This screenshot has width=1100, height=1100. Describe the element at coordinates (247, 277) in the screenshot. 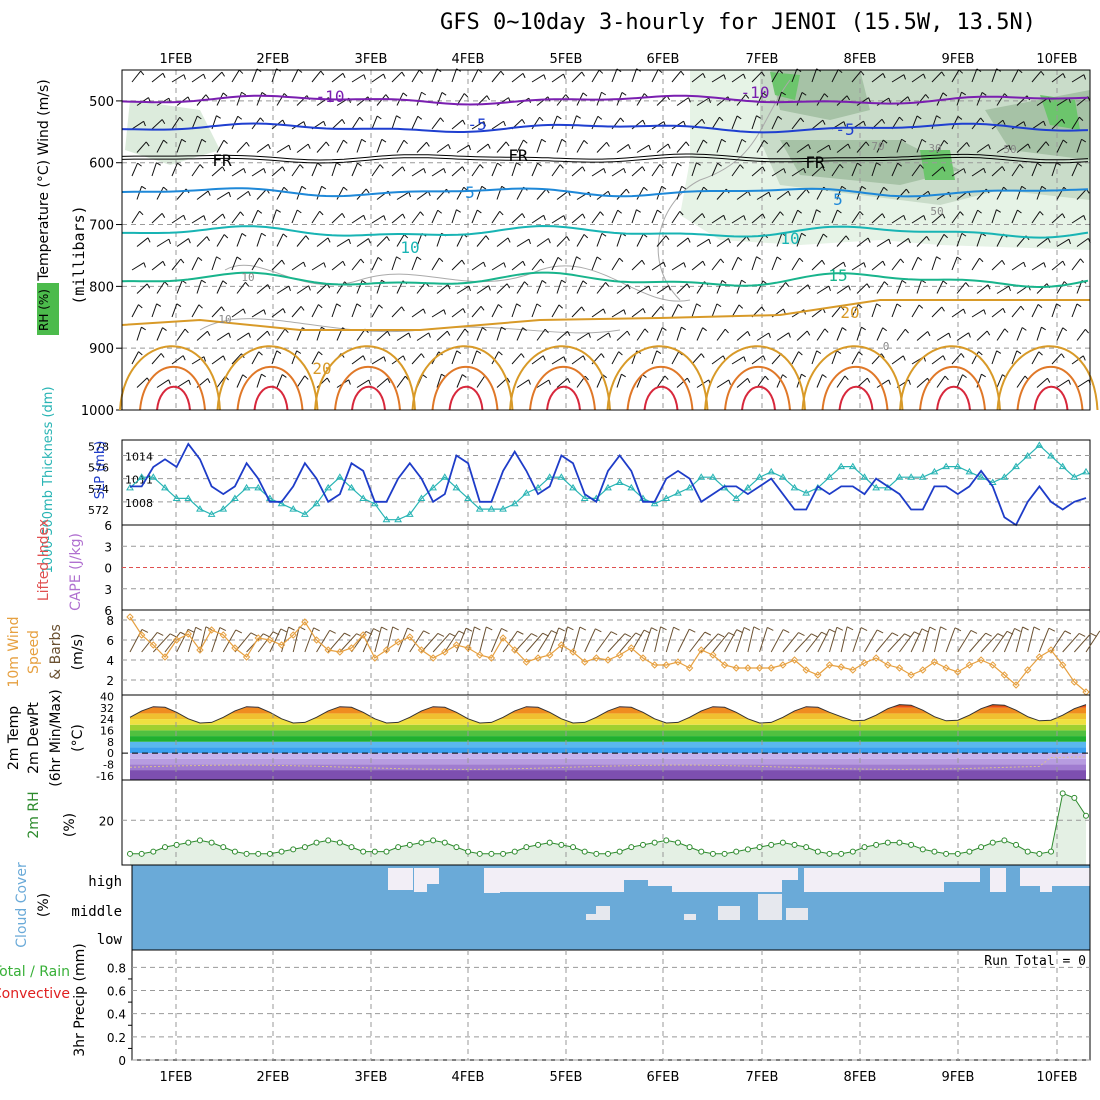

I see `isotherm-label: 10` at that location.